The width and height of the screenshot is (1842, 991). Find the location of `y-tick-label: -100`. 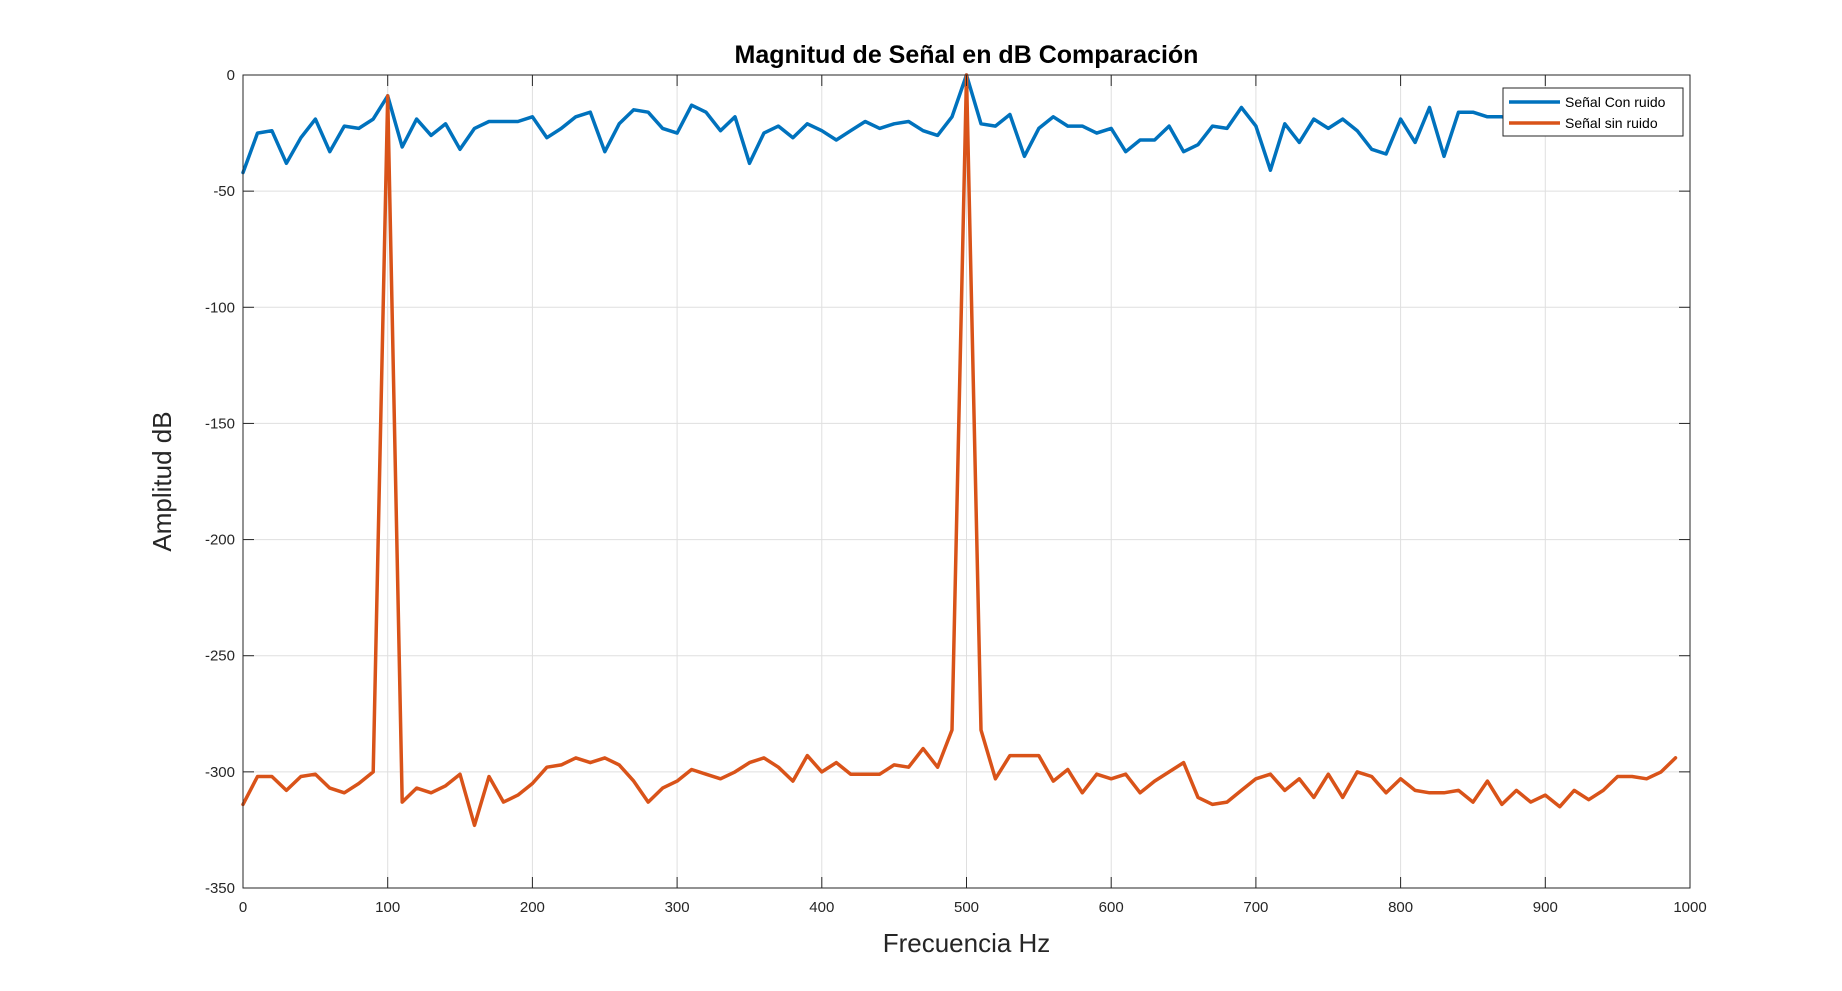

y-tick-label: -100 is located at coordinates (220, 307).